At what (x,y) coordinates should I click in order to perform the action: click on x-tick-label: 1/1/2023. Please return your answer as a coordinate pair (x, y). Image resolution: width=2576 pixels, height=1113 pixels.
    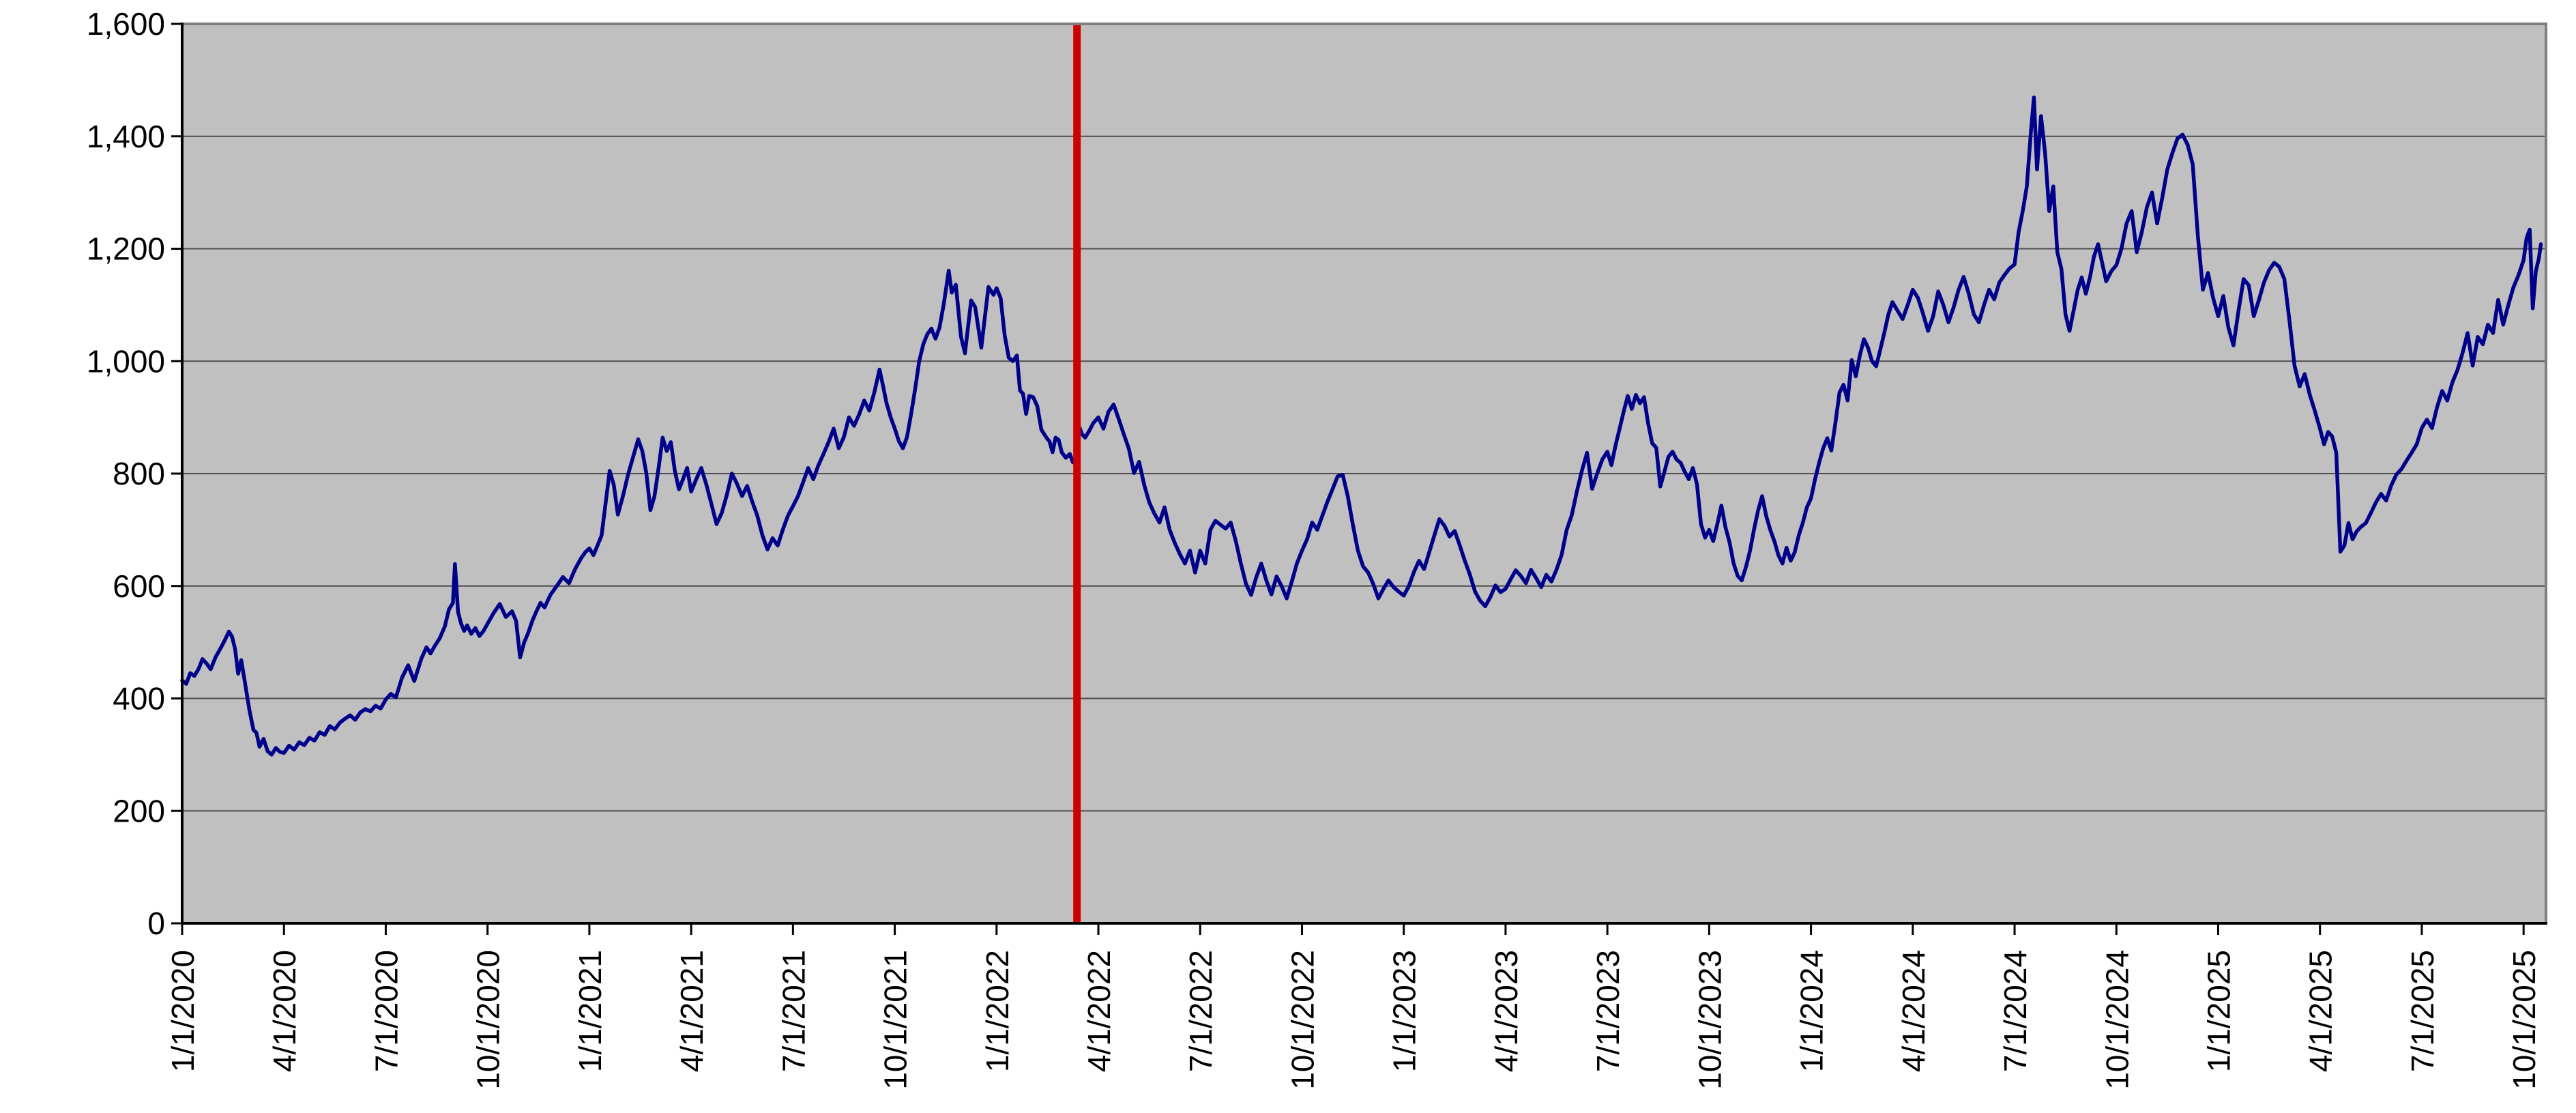
    Looking at the image, I should click on (1404, 1011).